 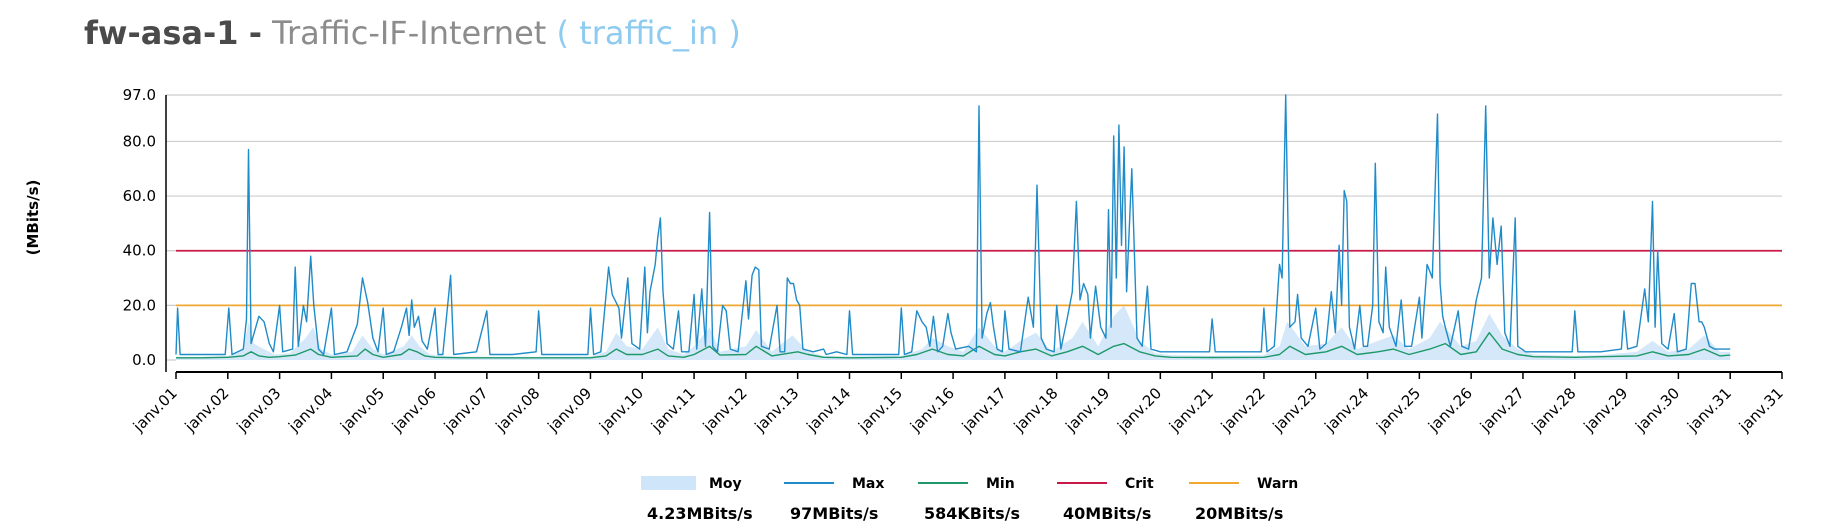 What do you see at coordinates (972, 513) in the screenshot?
I see `legend-value-min: 584KBits/s` at bounding box center [972, 513].